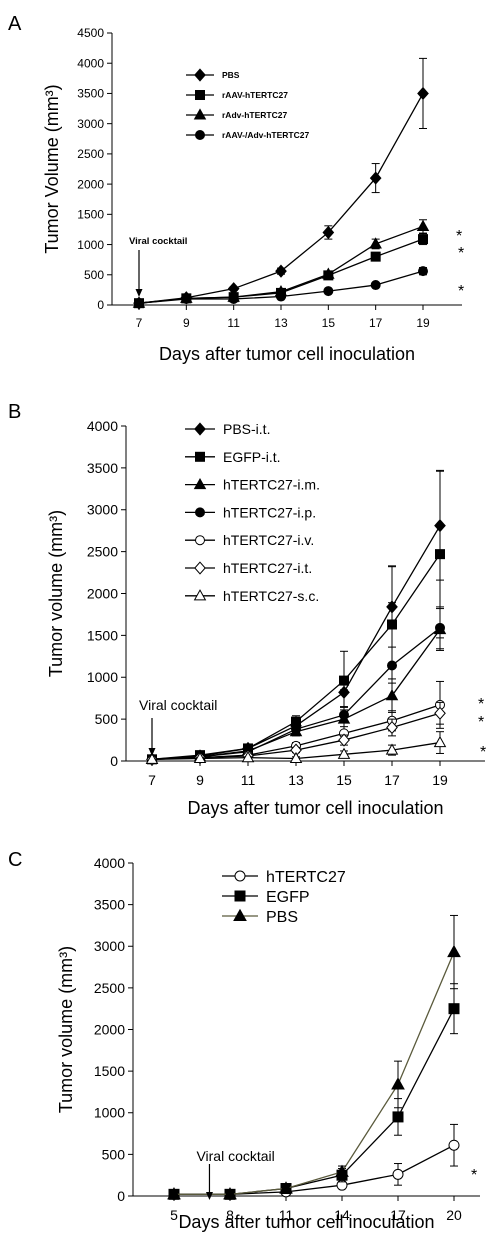 This screenshot has width=498, height=1237. I want to click on y-axis-label: Tumor Volume (mm³), so click(52, 168).